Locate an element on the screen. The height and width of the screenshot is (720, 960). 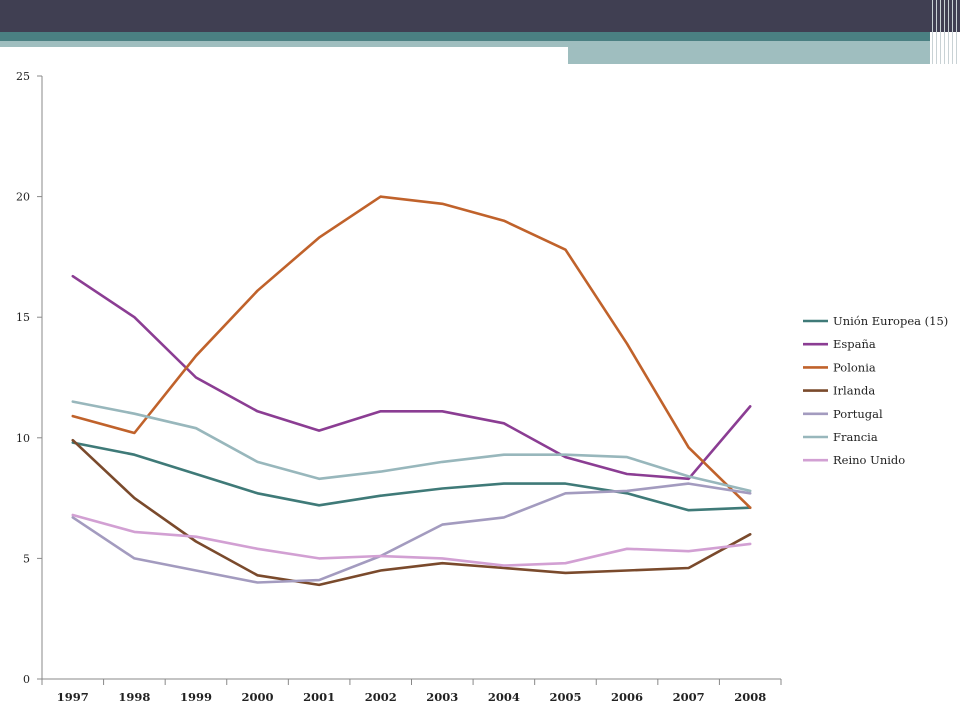
x-tick-label: 1998 is located at coordinates (134, 697).